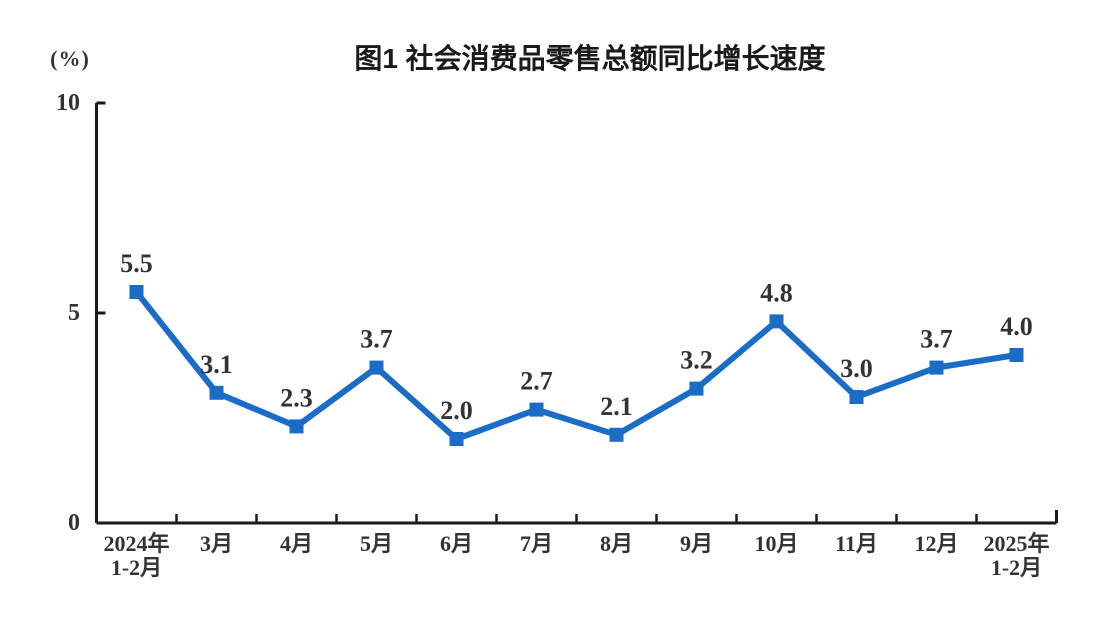 This screenshot has width=1108, height=623. I want to click on y-tick-label: 10, so click(68, 103).